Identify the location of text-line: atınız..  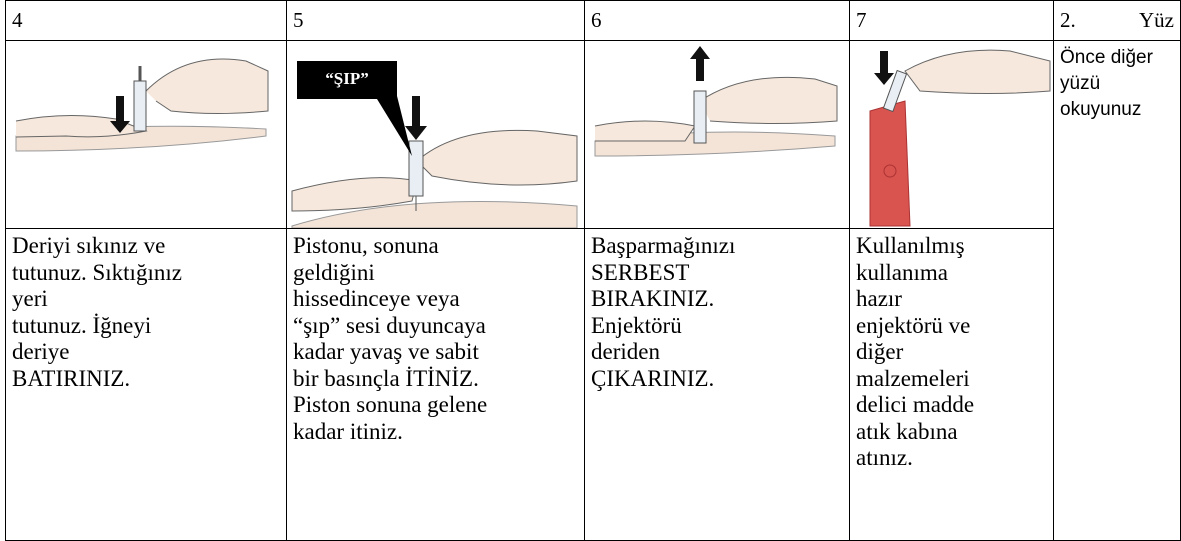
(884, 457).